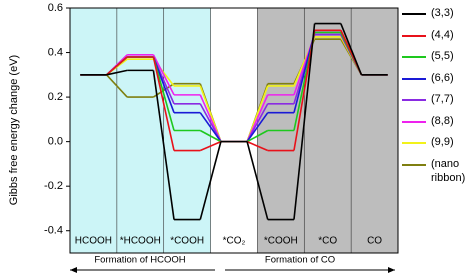 Image resolution: width=474 pixels, height=275 pixels. What do you see at coordinates (14, 130) in the screenshot?
I see `y-axis-label: Gibbs free energy change (eV)` at bounding box center [14, 130].